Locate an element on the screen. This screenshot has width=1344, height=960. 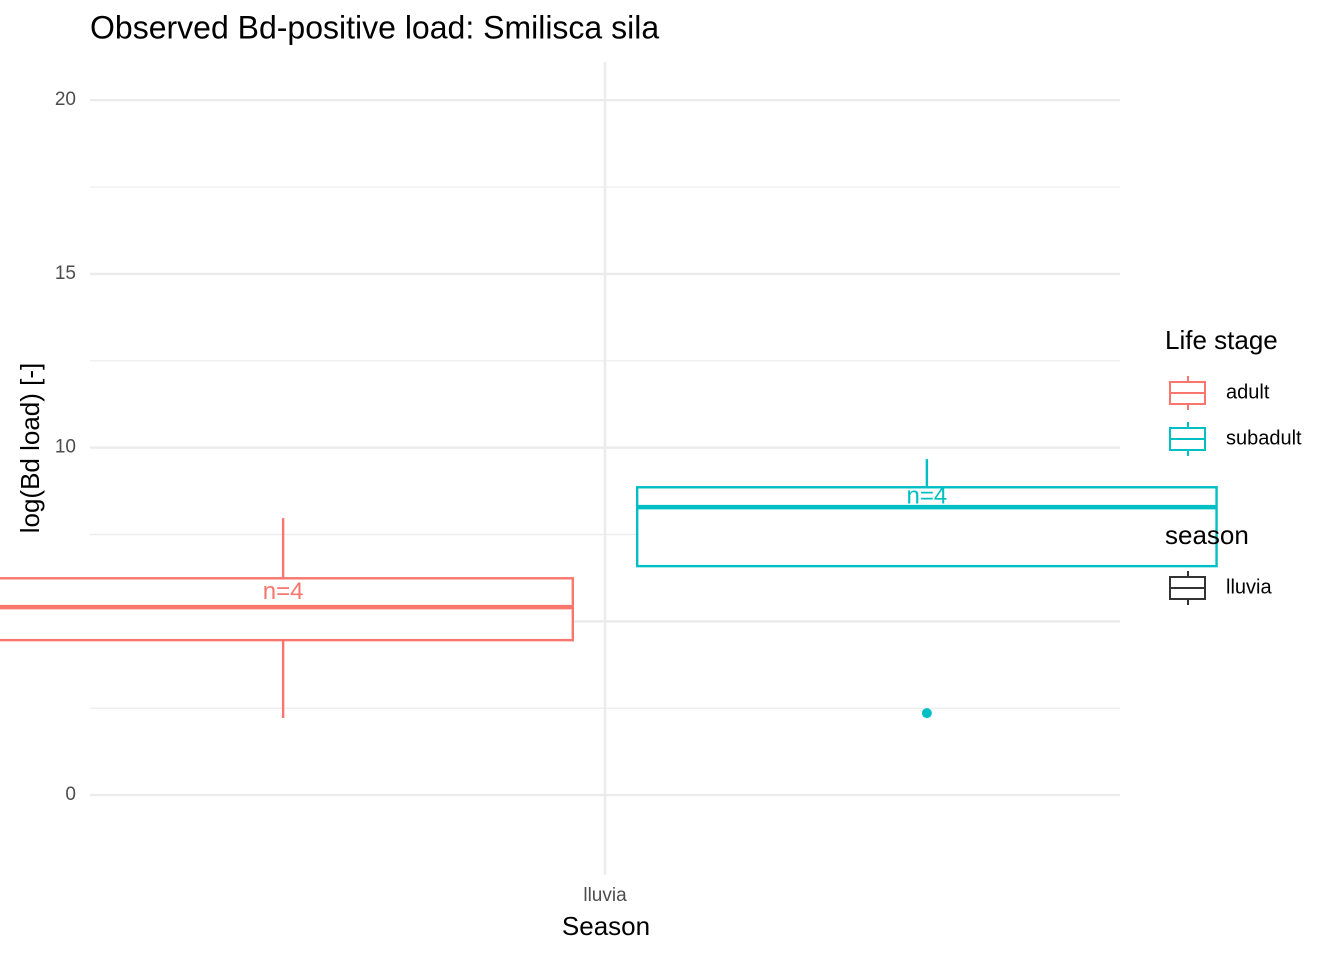
x-axis-label: Season is located at coordinates (606, 926).